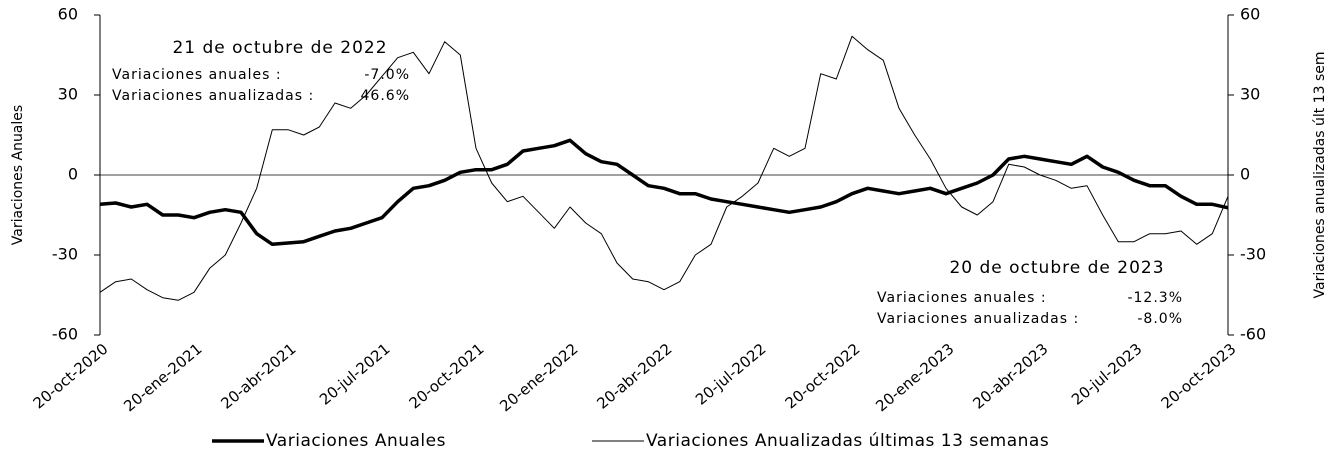 Image resolution: width=1334 pixels, height=456 pixels. Describe the element at coordinates (73, 174) in the screenshot. I see `y-tick-label: 0` at that location.